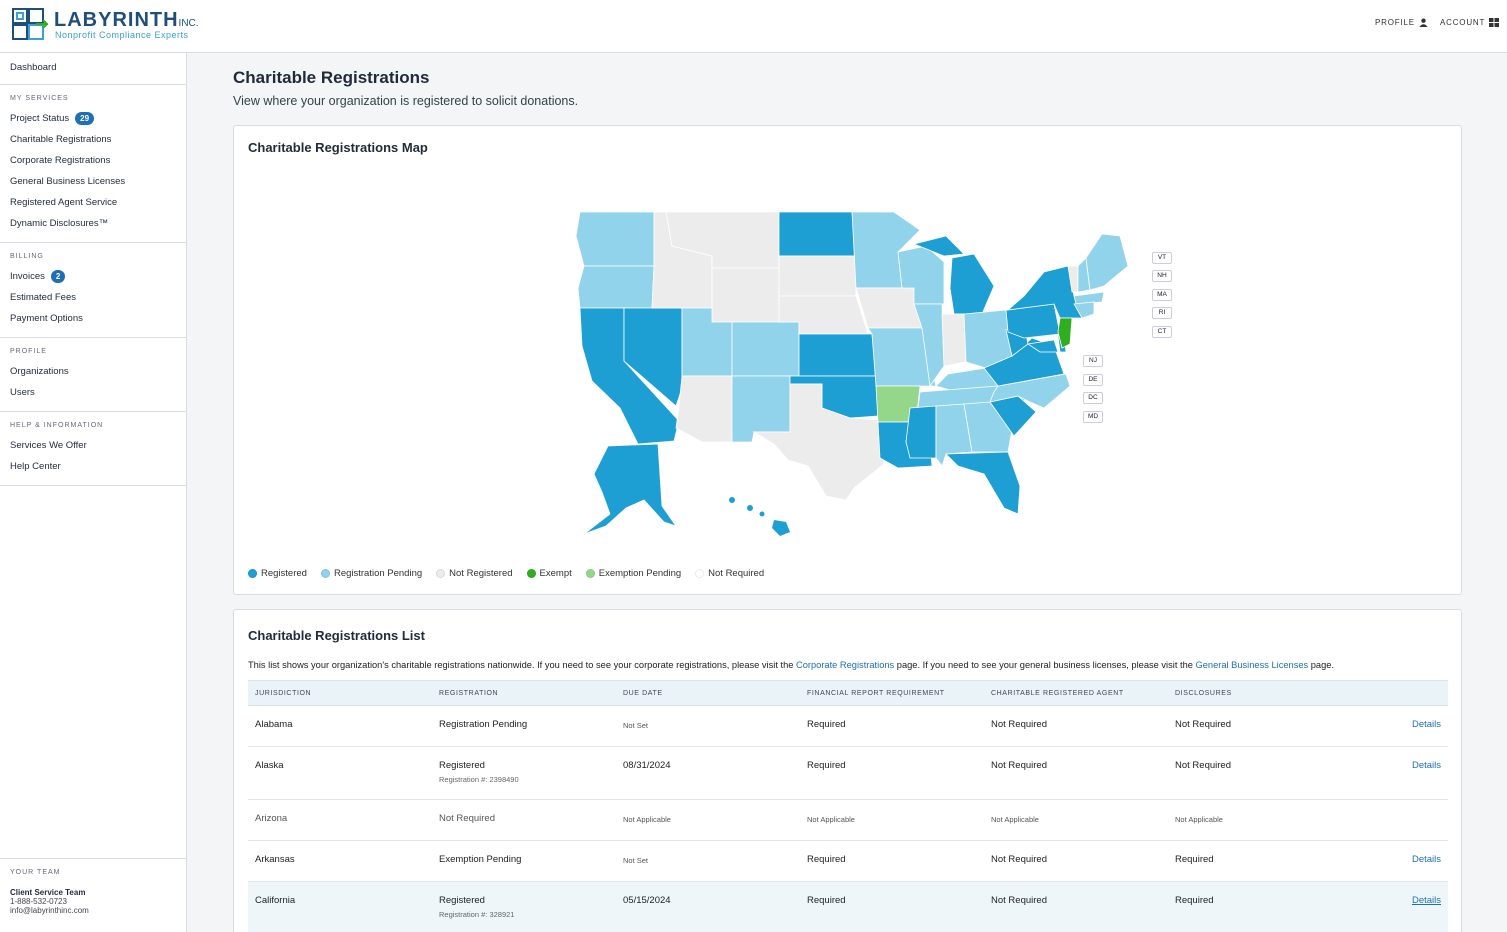 The width and height of the screenshot is (1507, 932). Describe the element at coordinates (1162, 332) in the screenshot. I see `state-tag-ct: CT` at that location.